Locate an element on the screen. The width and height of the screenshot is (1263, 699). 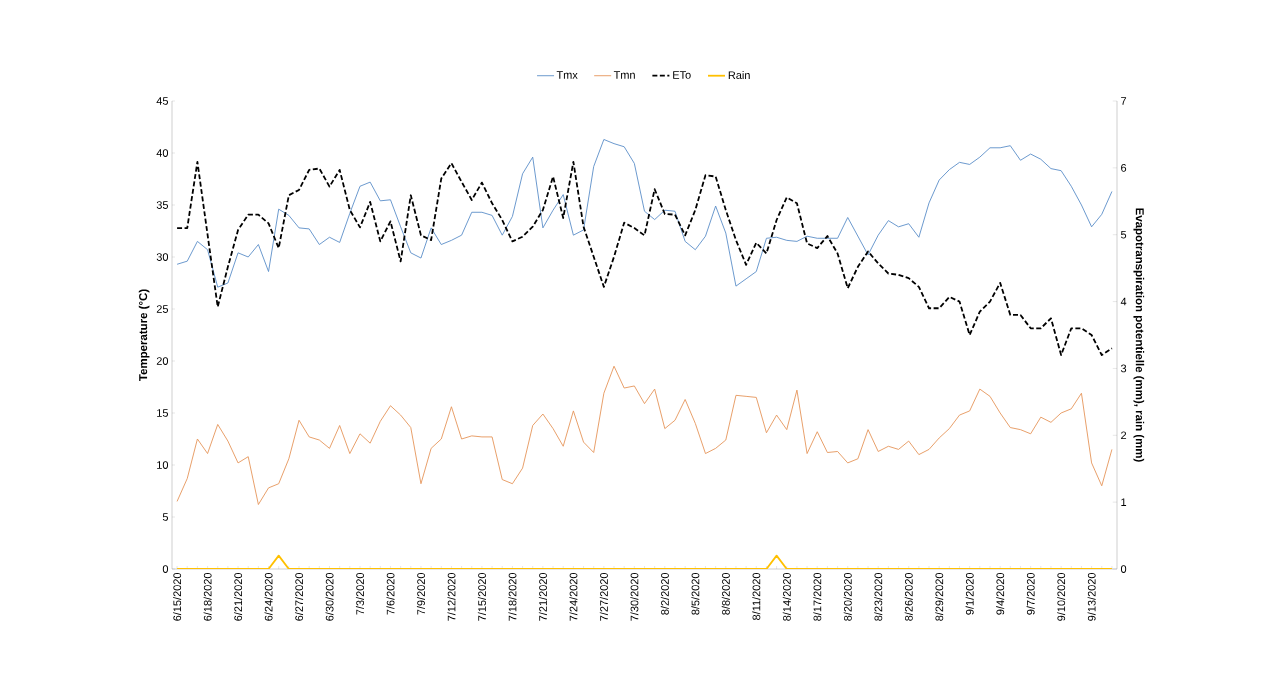
y2-tick-label: 1 is located at coordinates (1124, 502).